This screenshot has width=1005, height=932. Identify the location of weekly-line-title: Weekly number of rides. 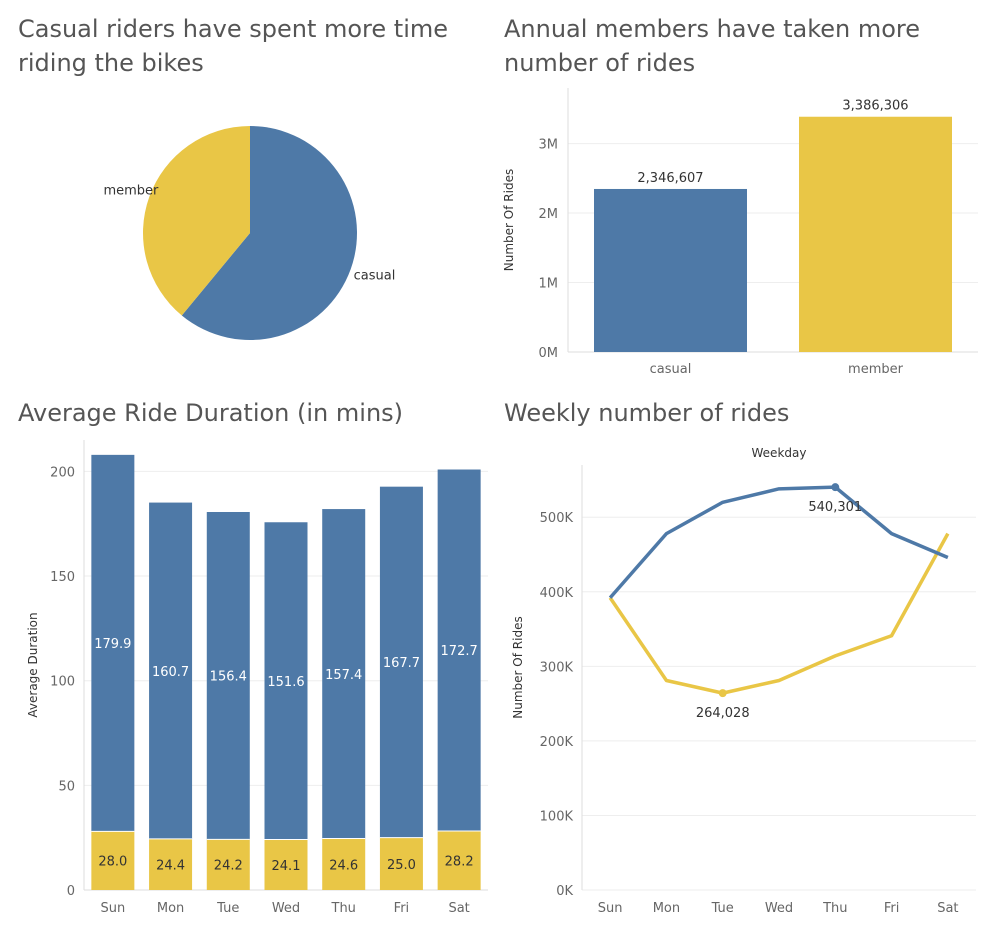
(647, 413).